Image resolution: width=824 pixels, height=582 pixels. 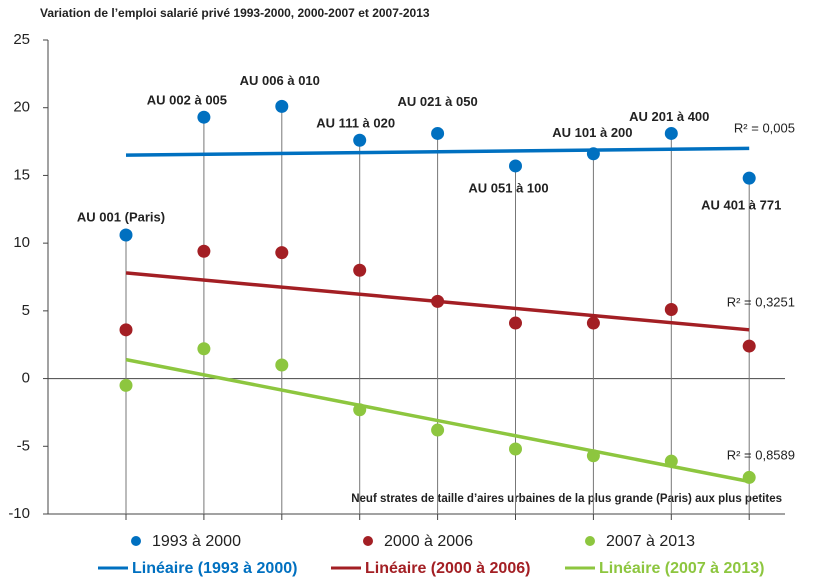 What do you see at coordinates (761, 454) in the screenshot?
I see `r2-annotation: R² = 0,8589` at bounding box center [761, 454].